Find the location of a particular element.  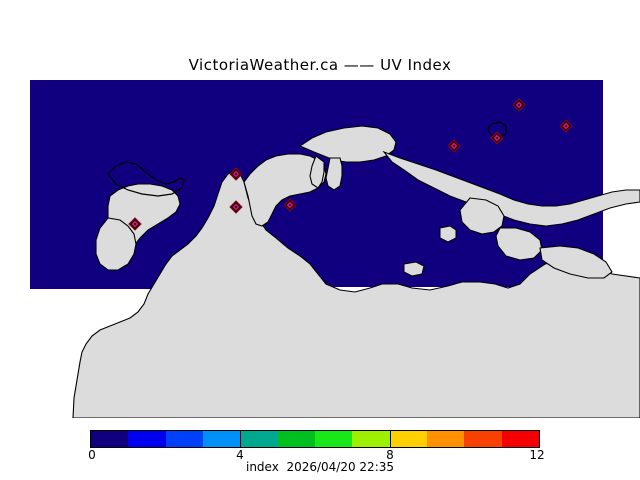

colorbar-label-12: 12 is located at coordinates (537, 455).